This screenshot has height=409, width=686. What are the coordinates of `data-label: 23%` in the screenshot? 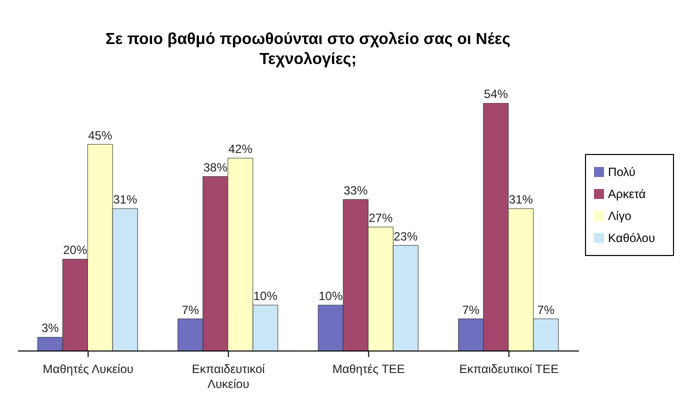 It's located at (406, 236).